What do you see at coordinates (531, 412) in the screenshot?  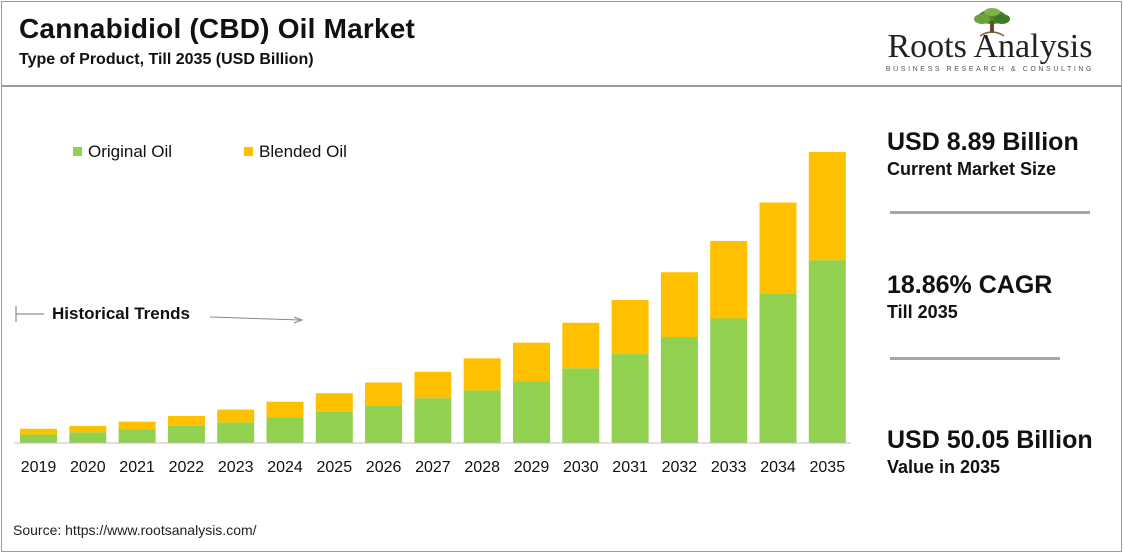 I see `bar-original-oil-2029` at bounding box center [531, 412].